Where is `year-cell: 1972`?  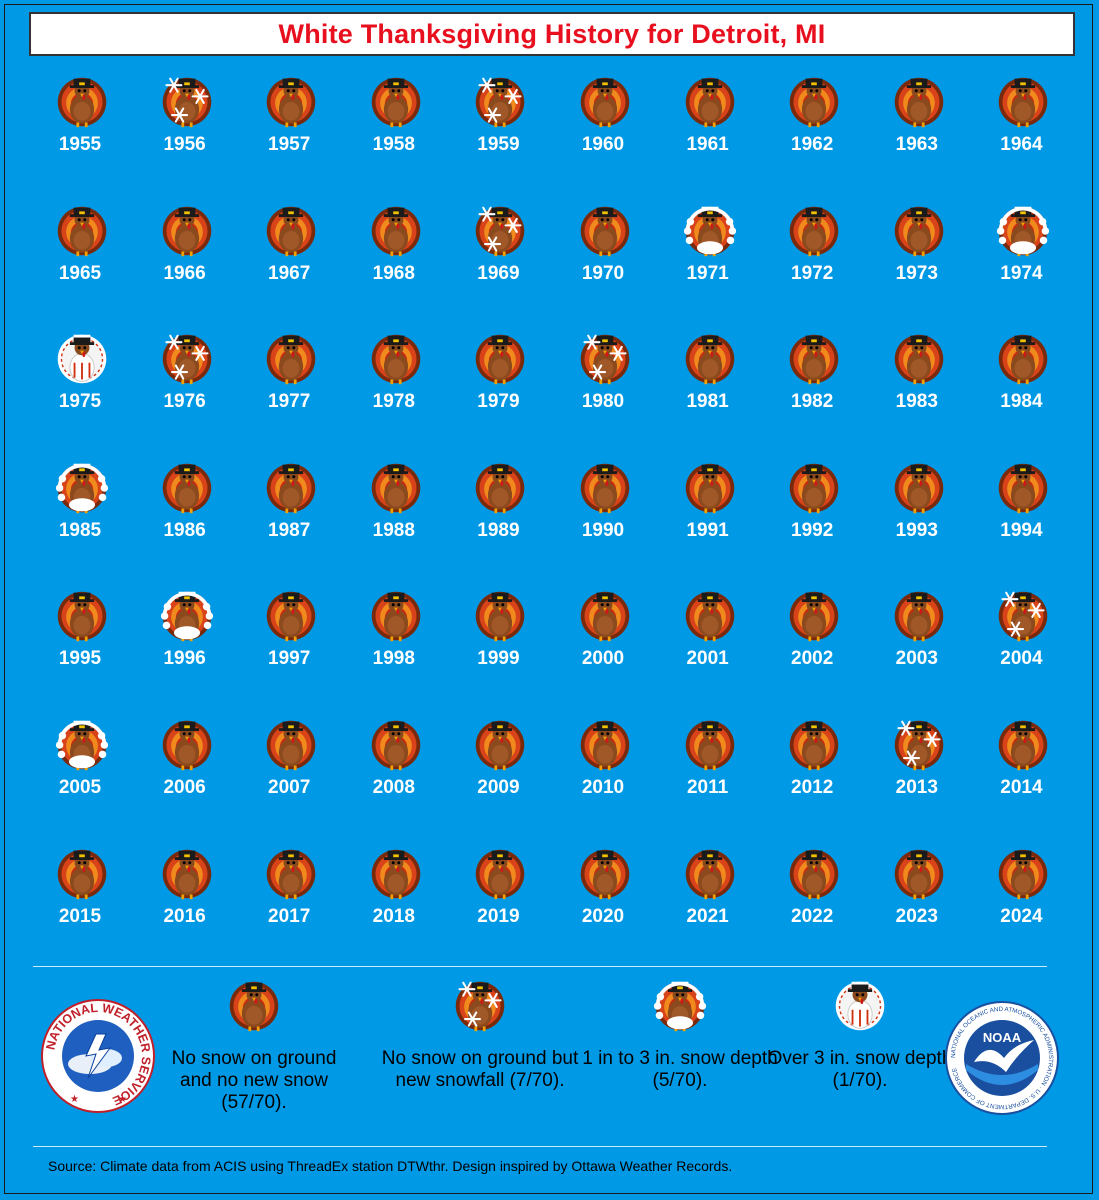 year-cell: 1972 is located at coordinates (812, 258).